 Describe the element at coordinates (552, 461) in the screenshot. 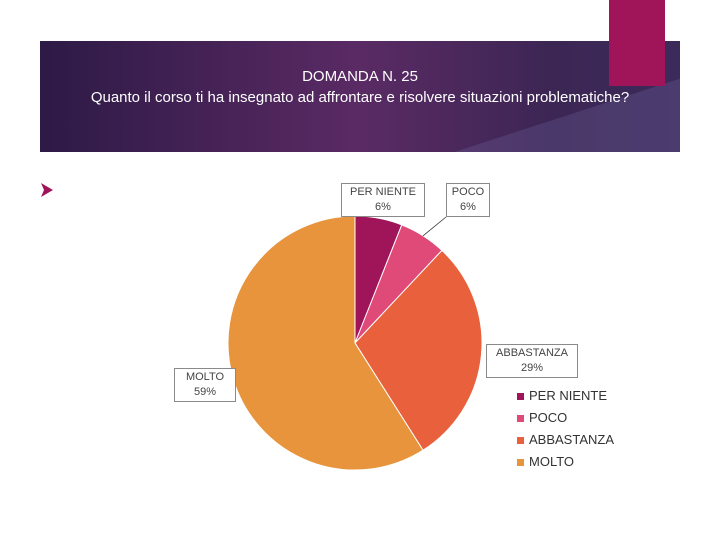

I see `legend-label: MOLTO` at that location.